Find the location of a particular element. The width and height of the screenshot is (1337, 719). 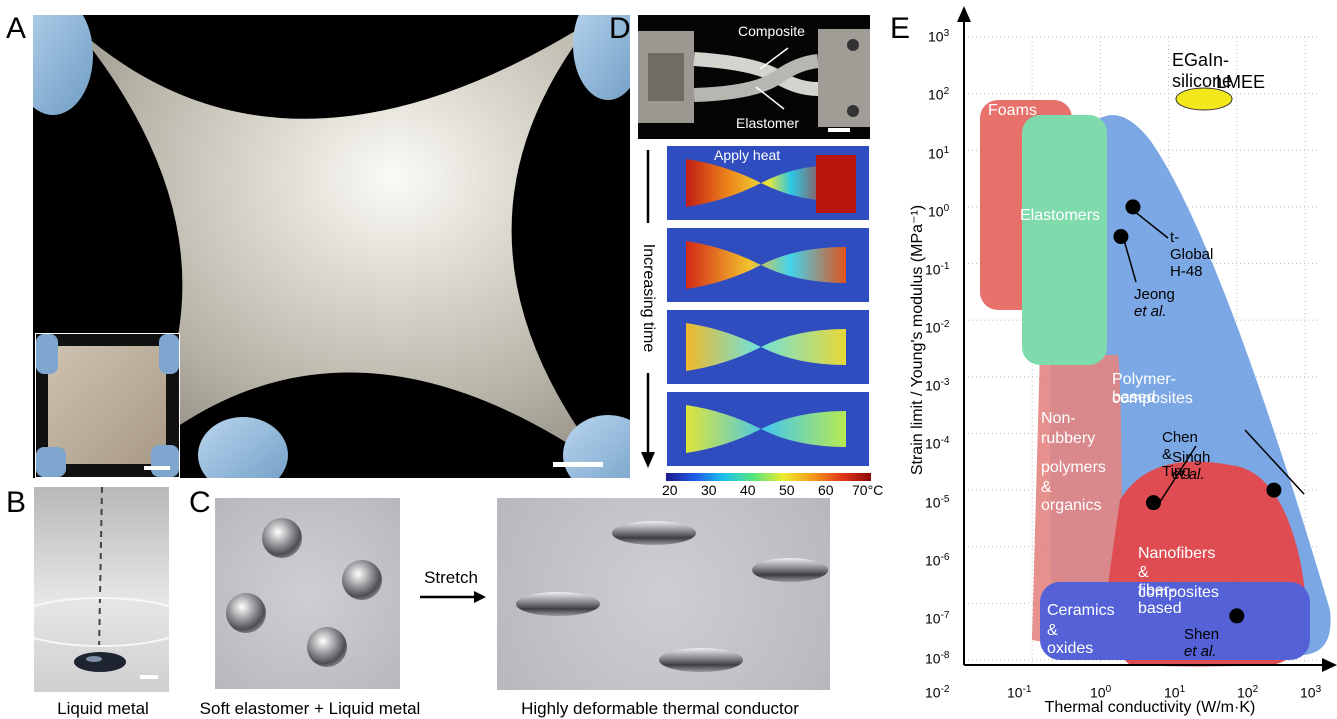

panel-label-a: A is located at coordinates (16, 28).